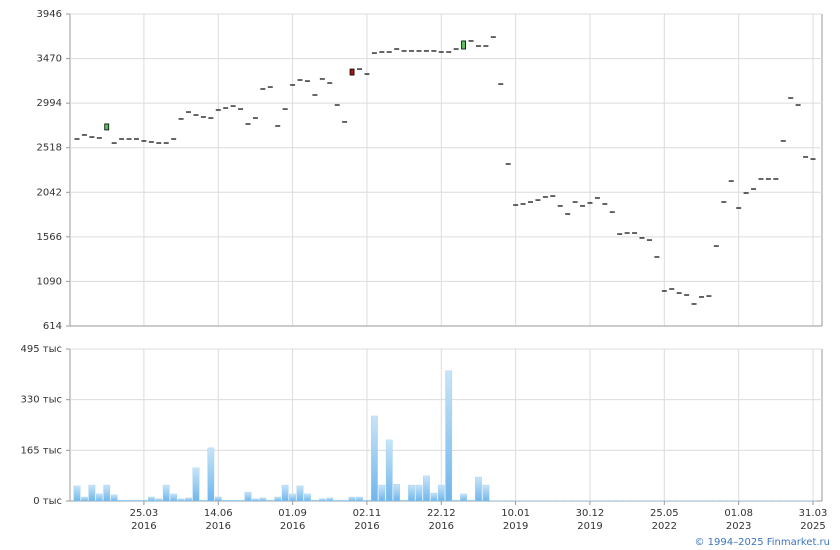 The height and width of the screenshot is (550, 840). I want to click on y-tick-label: 3470, so click(49, 59).